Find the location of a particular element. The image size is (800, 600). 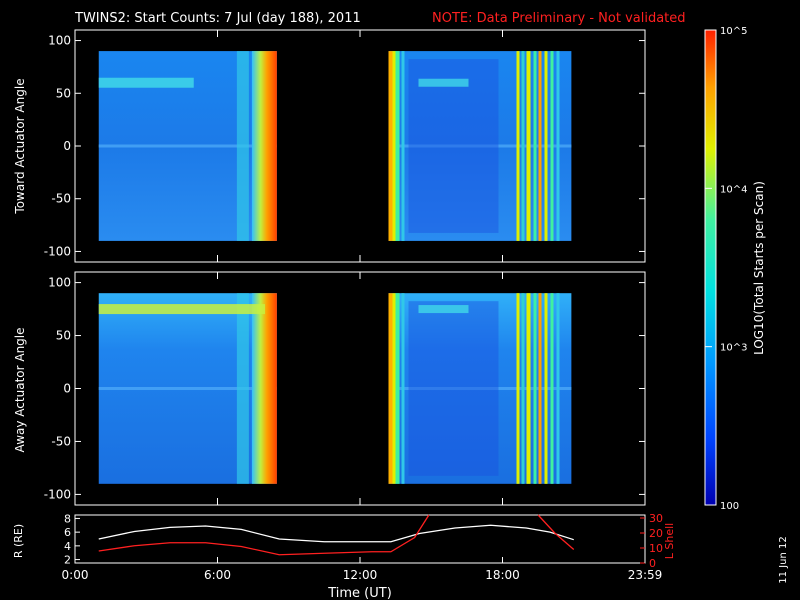

l-tick-label: 0 is located at coordinates (652, 563).